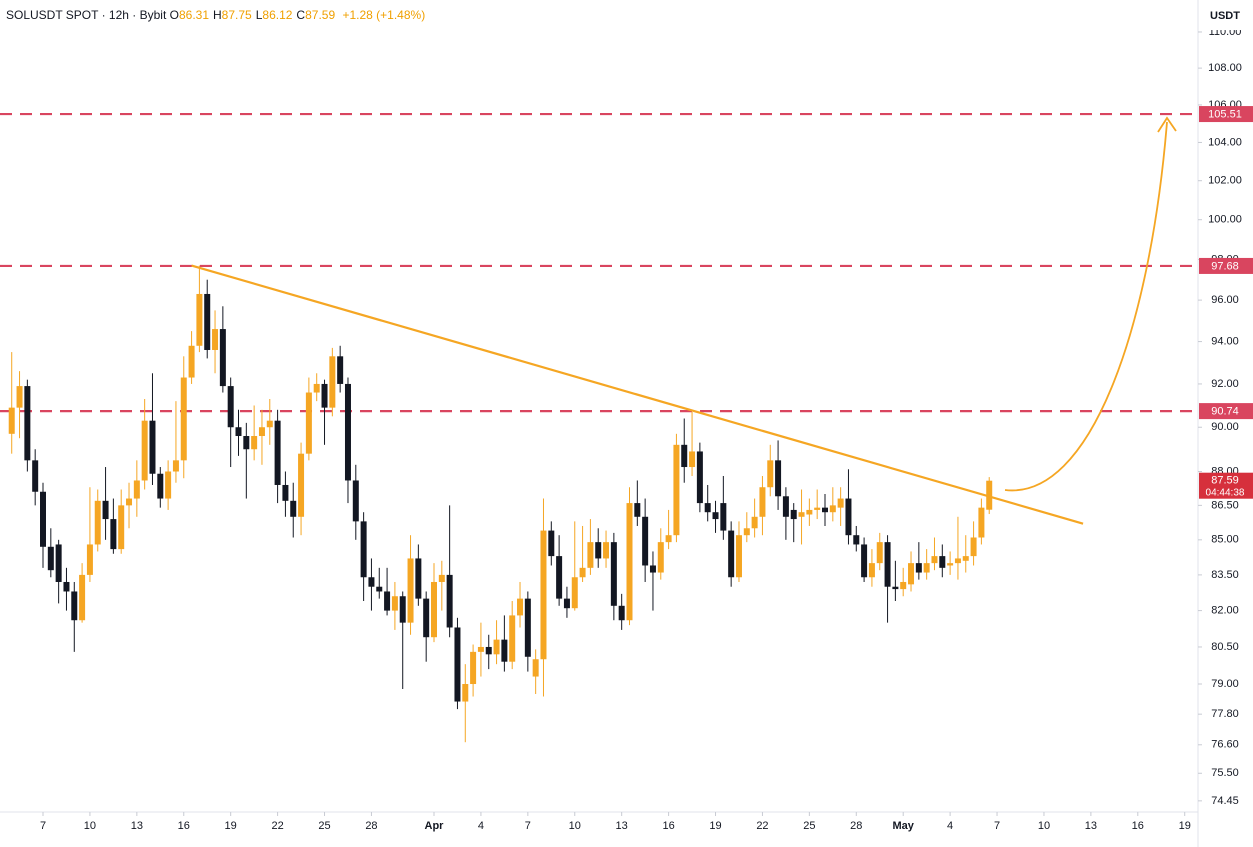  What do you see at coordinates (174, 15) in the screenshot?
I see `ohlc-label: O` at bounding box center [174, 15].